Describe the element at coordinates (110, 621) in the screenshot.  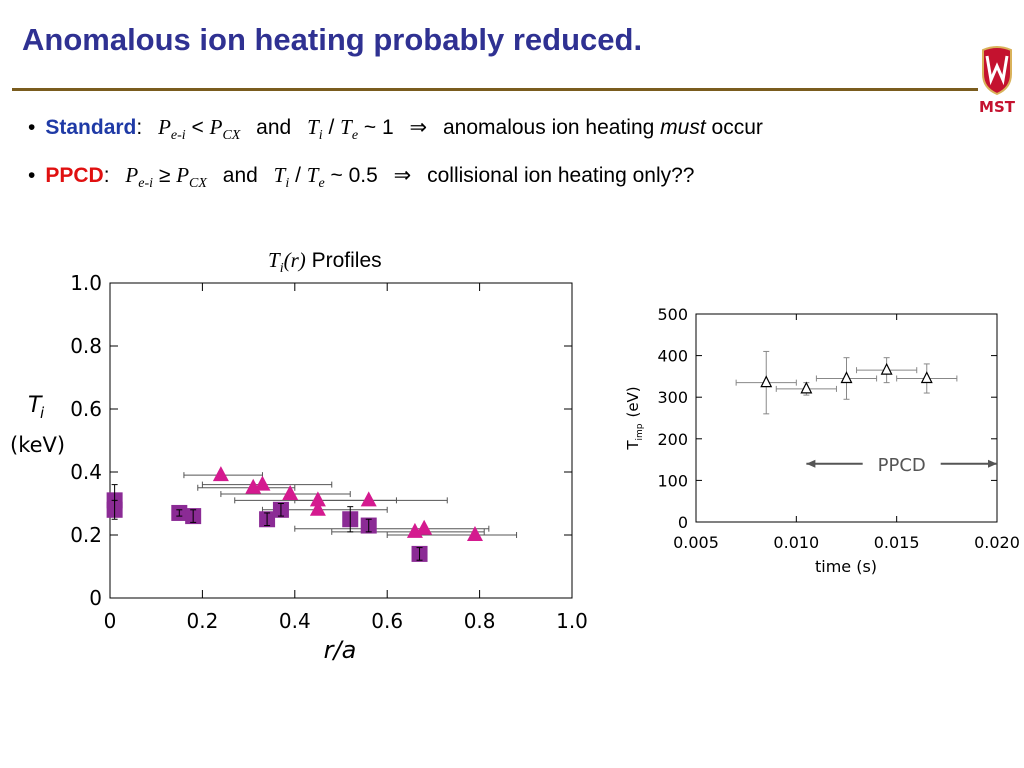
I see `x-tick-label: 0` at that location.